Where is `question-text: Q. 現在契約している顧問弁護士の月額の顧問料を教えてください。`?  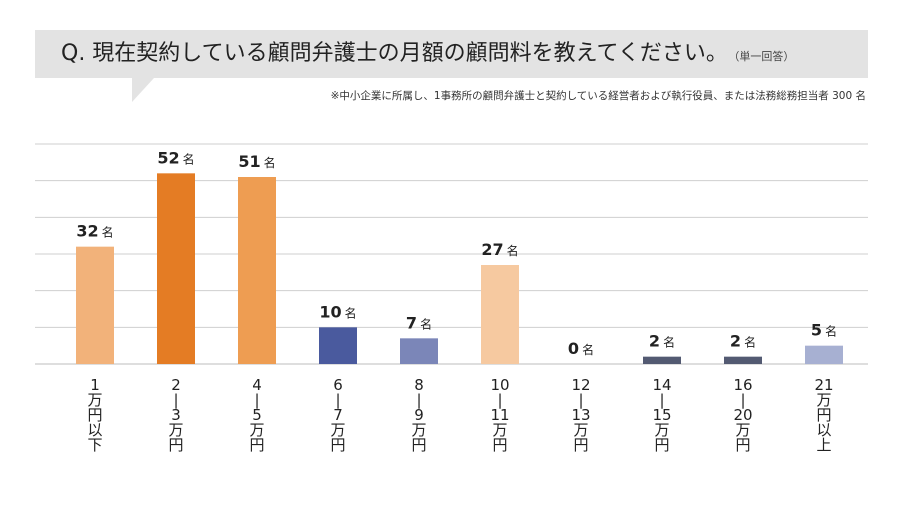
question-text: Q. 現在契約している顧問弁護士の月額の顧問料を教えてください。 is located at coordinates (394, 53).